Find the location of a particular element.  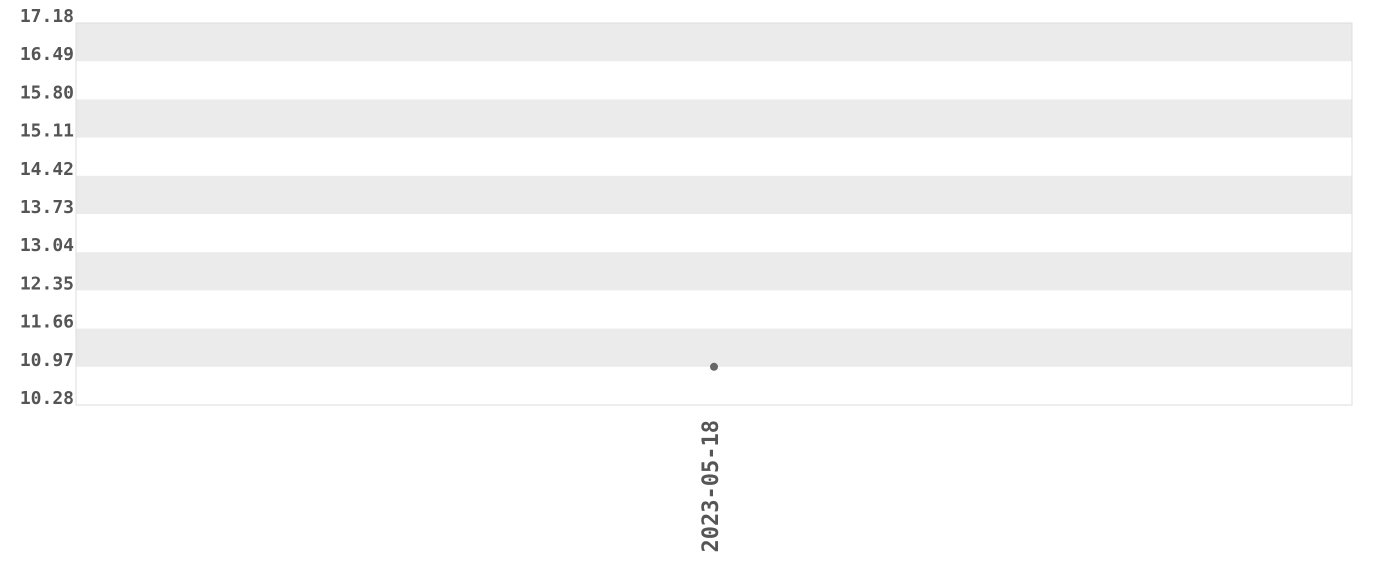

y-tick-label: 13.73 is located at coordinates (47, 207).